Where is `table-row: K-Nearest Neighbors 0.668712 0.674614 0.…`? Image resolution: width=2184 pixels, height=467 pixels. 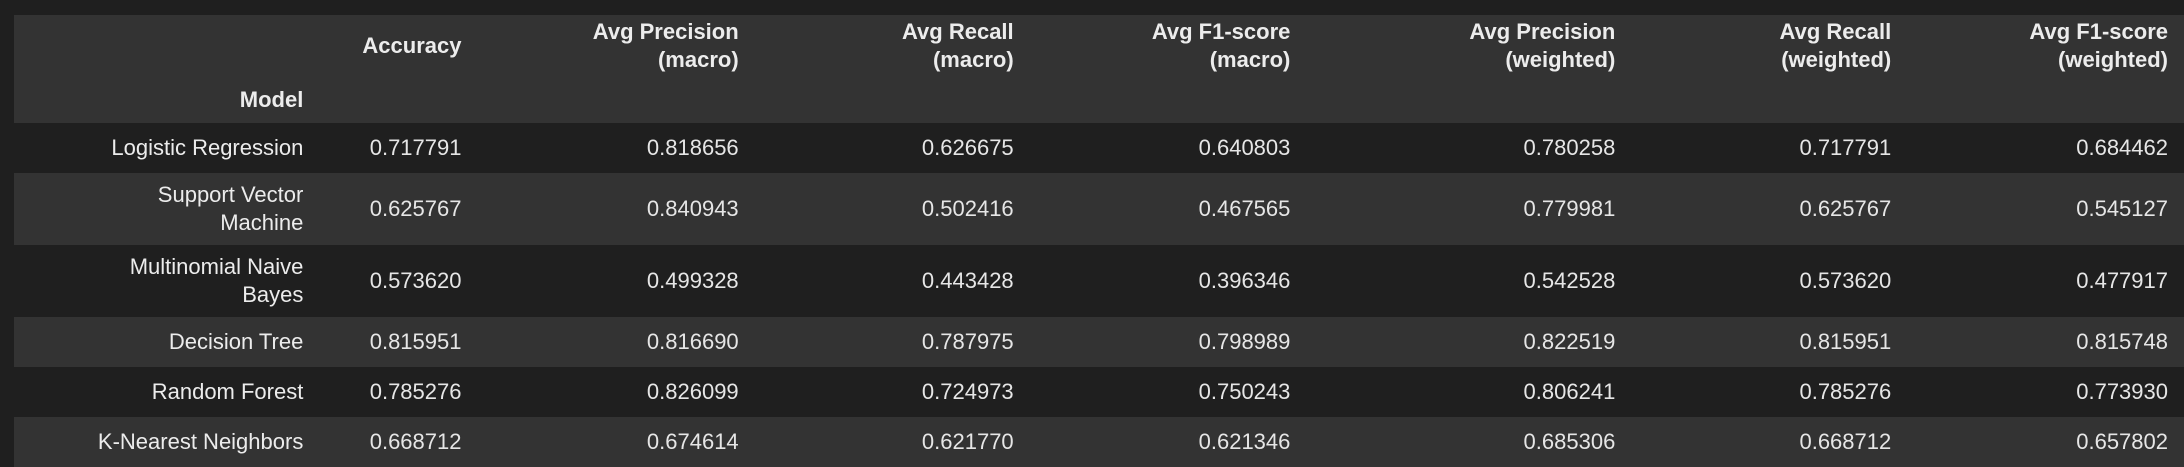 table-row: K-Nearest Neighbors 0.668712 0.674614 0.… is located at coordinates (1099, 442).